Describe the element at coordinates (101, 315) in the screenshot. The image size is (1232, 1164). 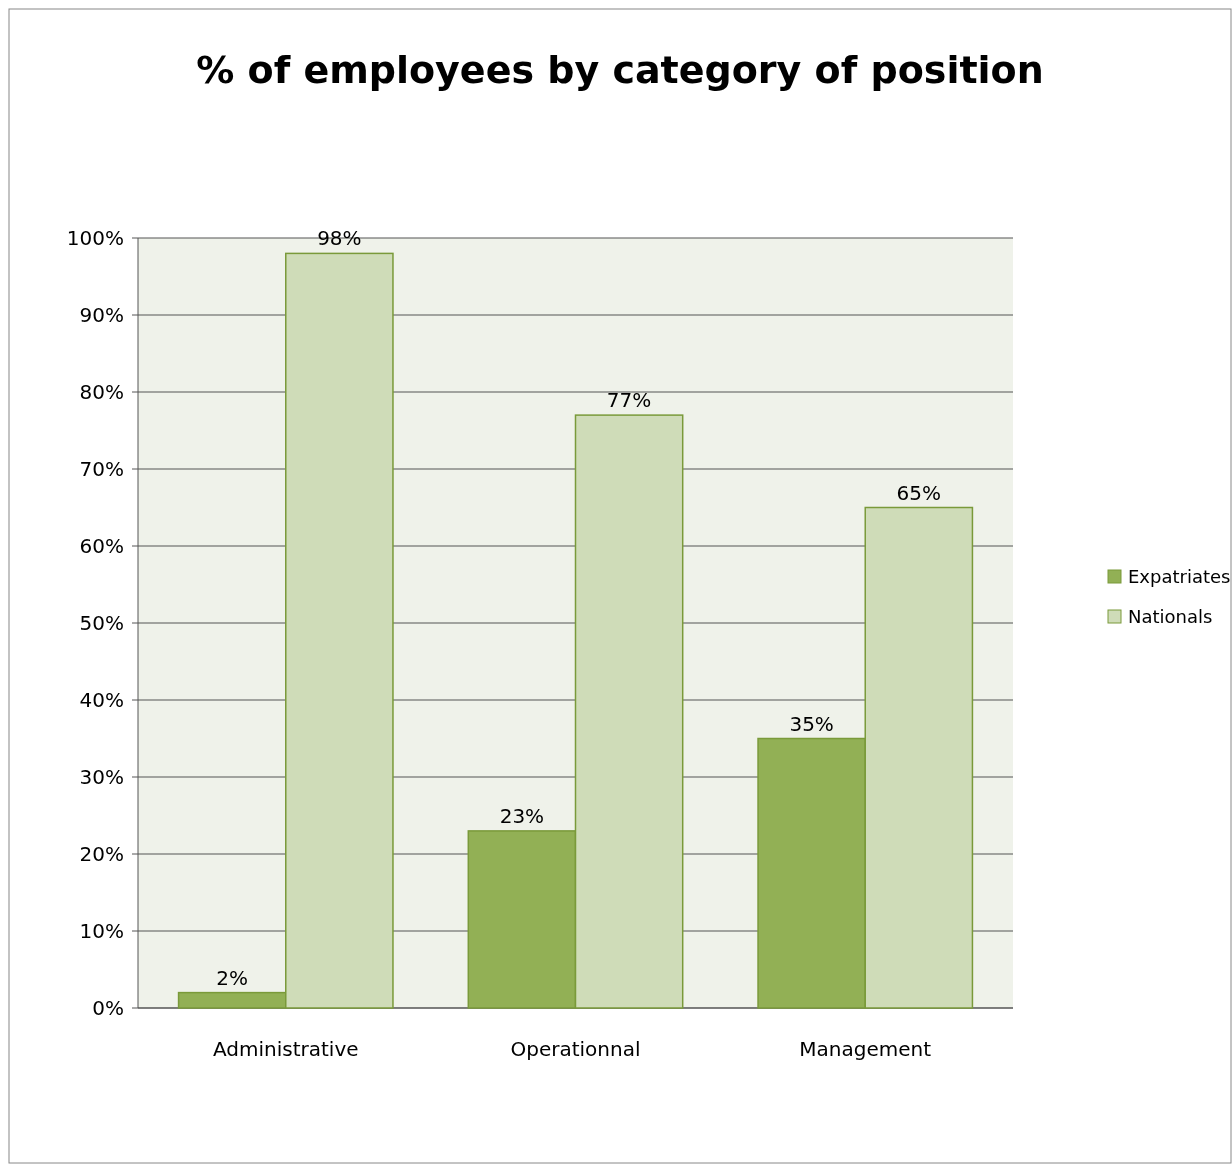
I see `y-tick-label: 90%` at that location.